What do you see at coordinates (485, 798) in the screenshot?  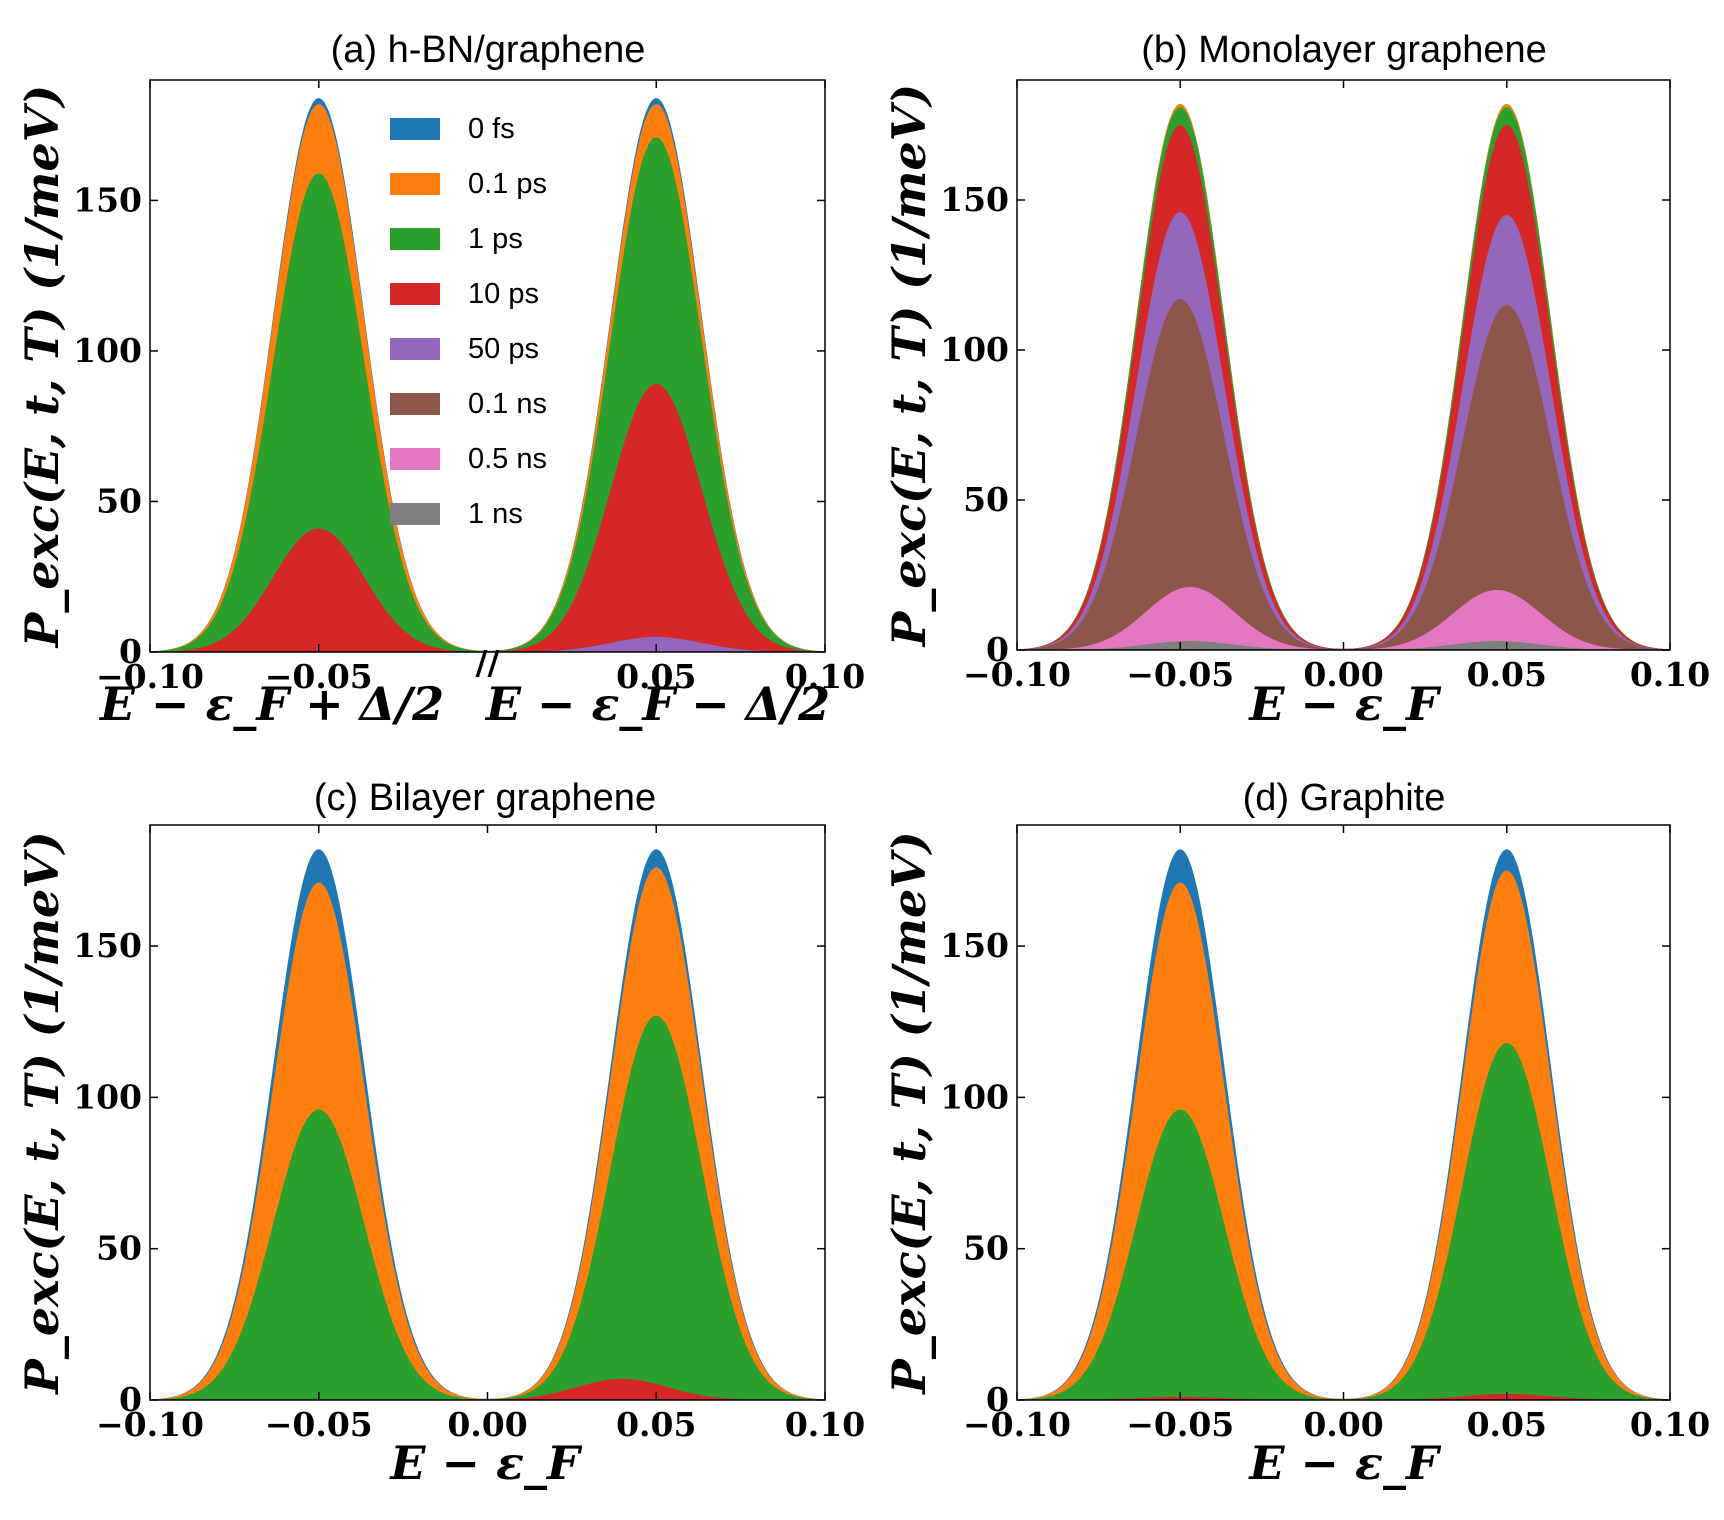 I see `panel-title: (c) Bilayer graphene` at bounding box center [485, 798].